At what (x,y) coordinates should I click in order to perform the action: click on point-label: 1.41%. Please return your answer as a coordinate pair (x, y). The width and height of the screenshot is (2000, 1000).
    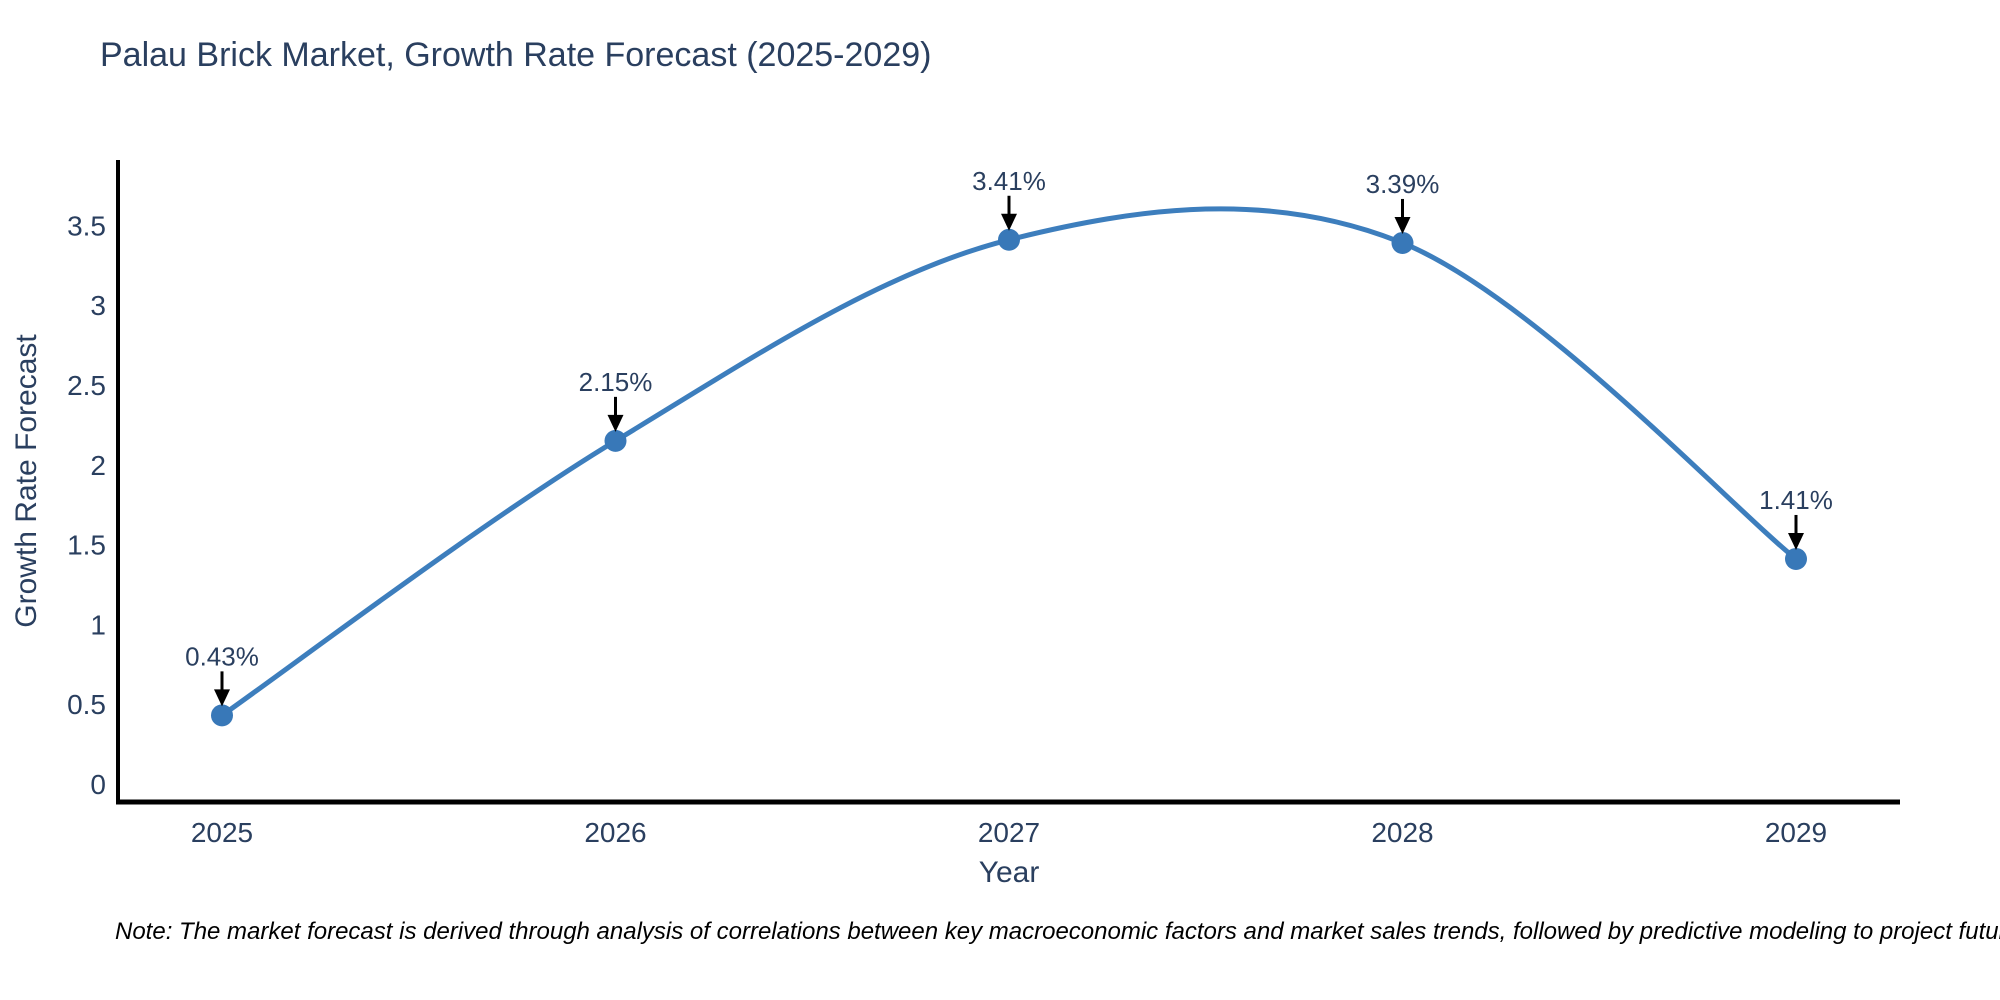
    Looking at the image, I should click on (1796, 500).